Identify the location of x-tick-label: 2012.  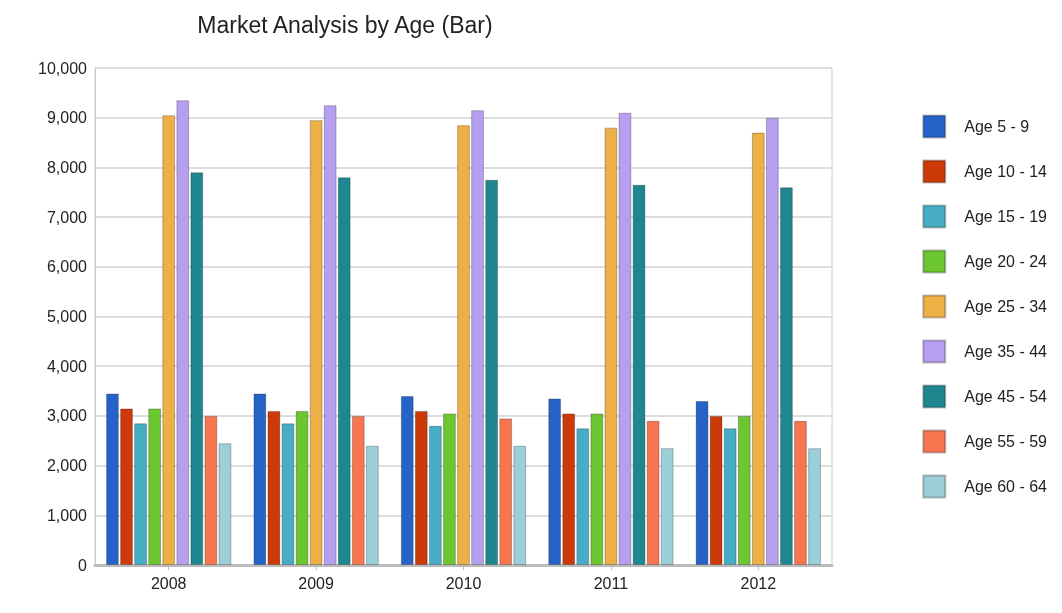
(758, 583).